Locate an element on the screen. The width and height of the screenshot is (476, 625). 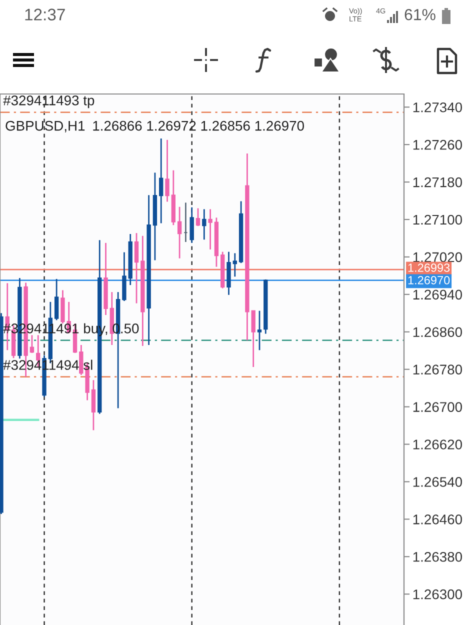
y-tick-label: 1.26540 is located at coordinates (437, 482).